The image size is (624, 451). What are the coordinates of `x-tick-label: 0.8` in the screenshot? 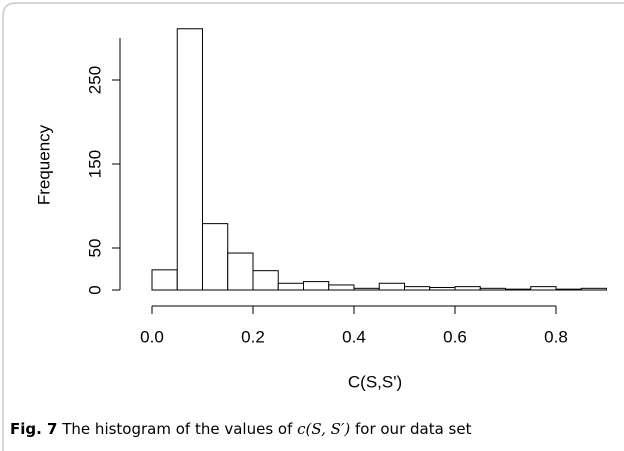 It's located at (556, 336).